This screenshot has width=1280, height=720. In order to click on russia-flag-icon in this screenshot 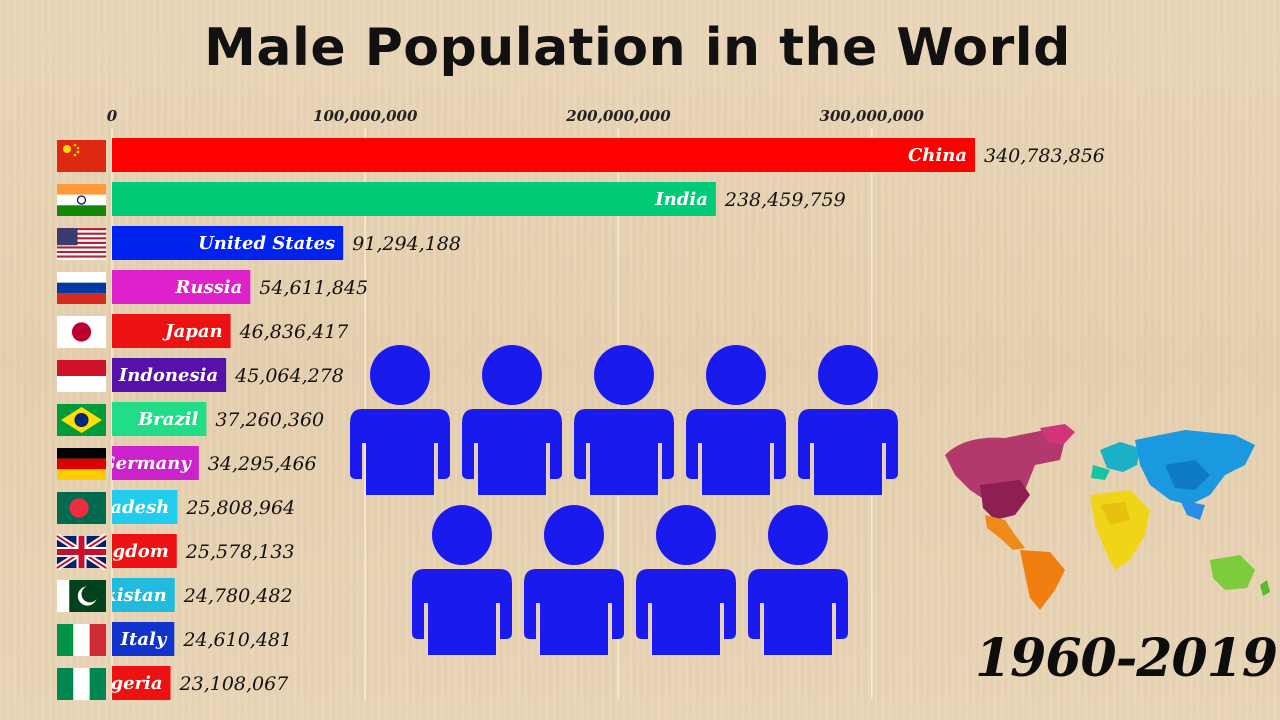, I will do `click(81, 288)`.